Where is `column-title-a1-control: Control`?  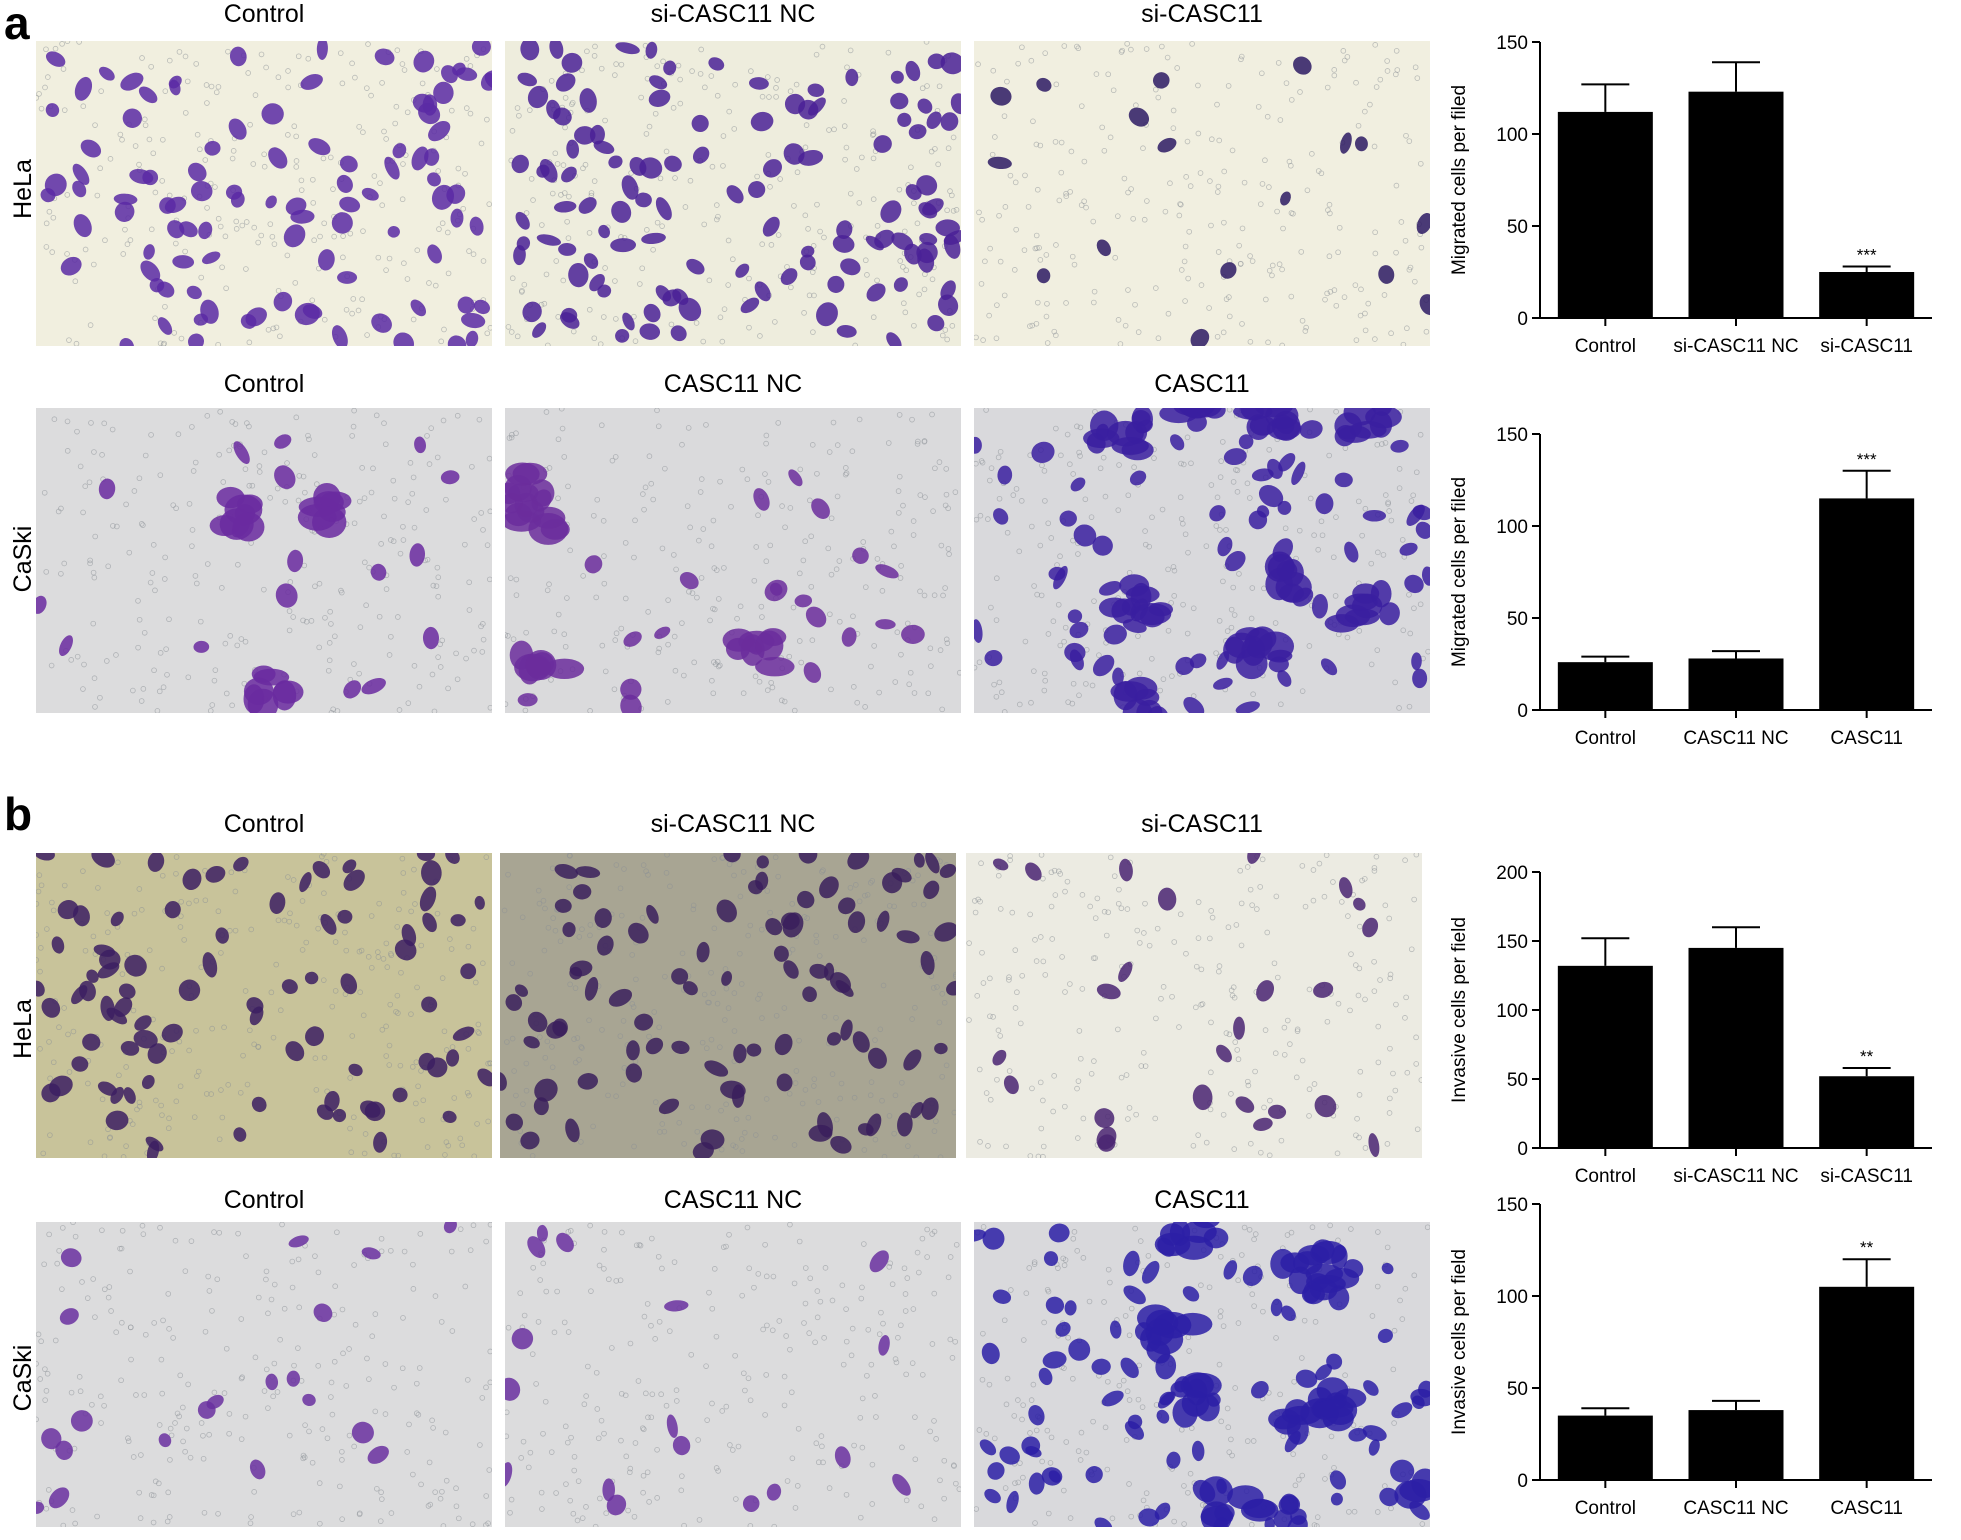 column-title-a1-control: Control is located at coordinates (264, 14).